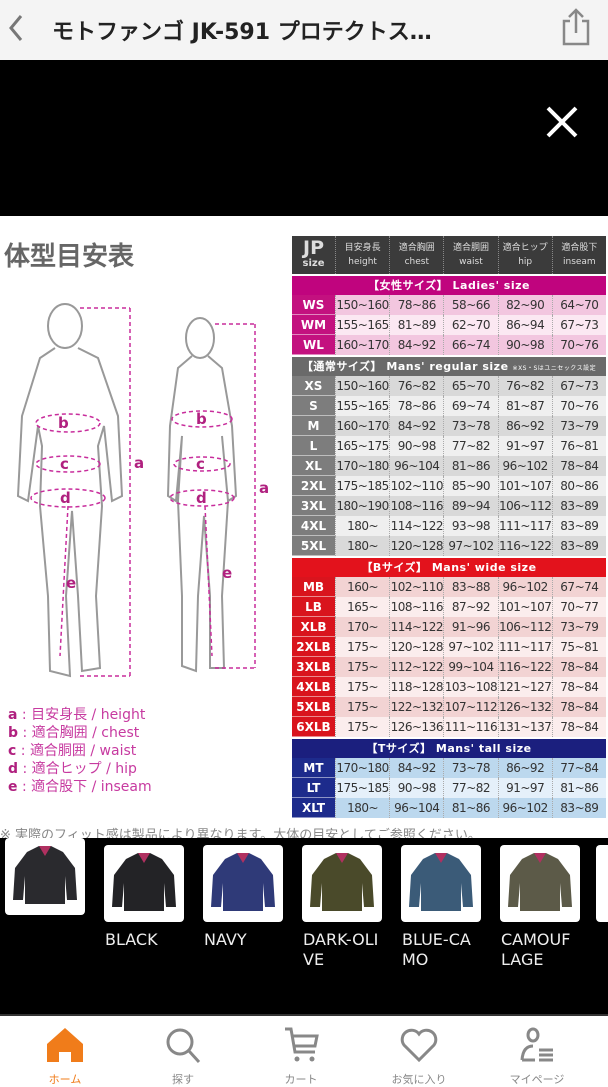 This screenshot has height=1087, width=608. What do you see at coordinates (470, 627) in the screenshot?
I see `value-cell: 91~96` at bounding box center [470, 627].